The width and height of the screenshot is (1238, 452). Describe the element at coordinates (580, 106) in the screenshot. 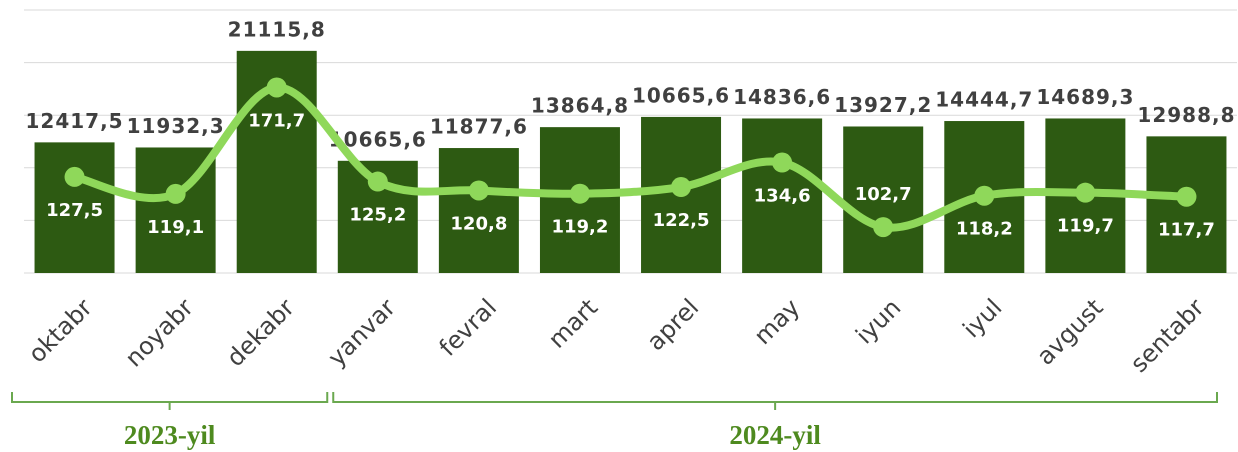

I see `bar-value-label: 13864,8` at that location.